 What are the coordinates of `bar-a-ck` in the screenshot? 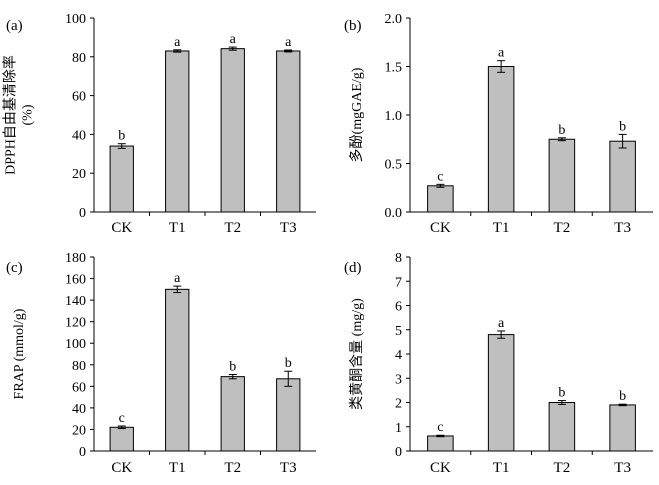 It's located at (121, 179).